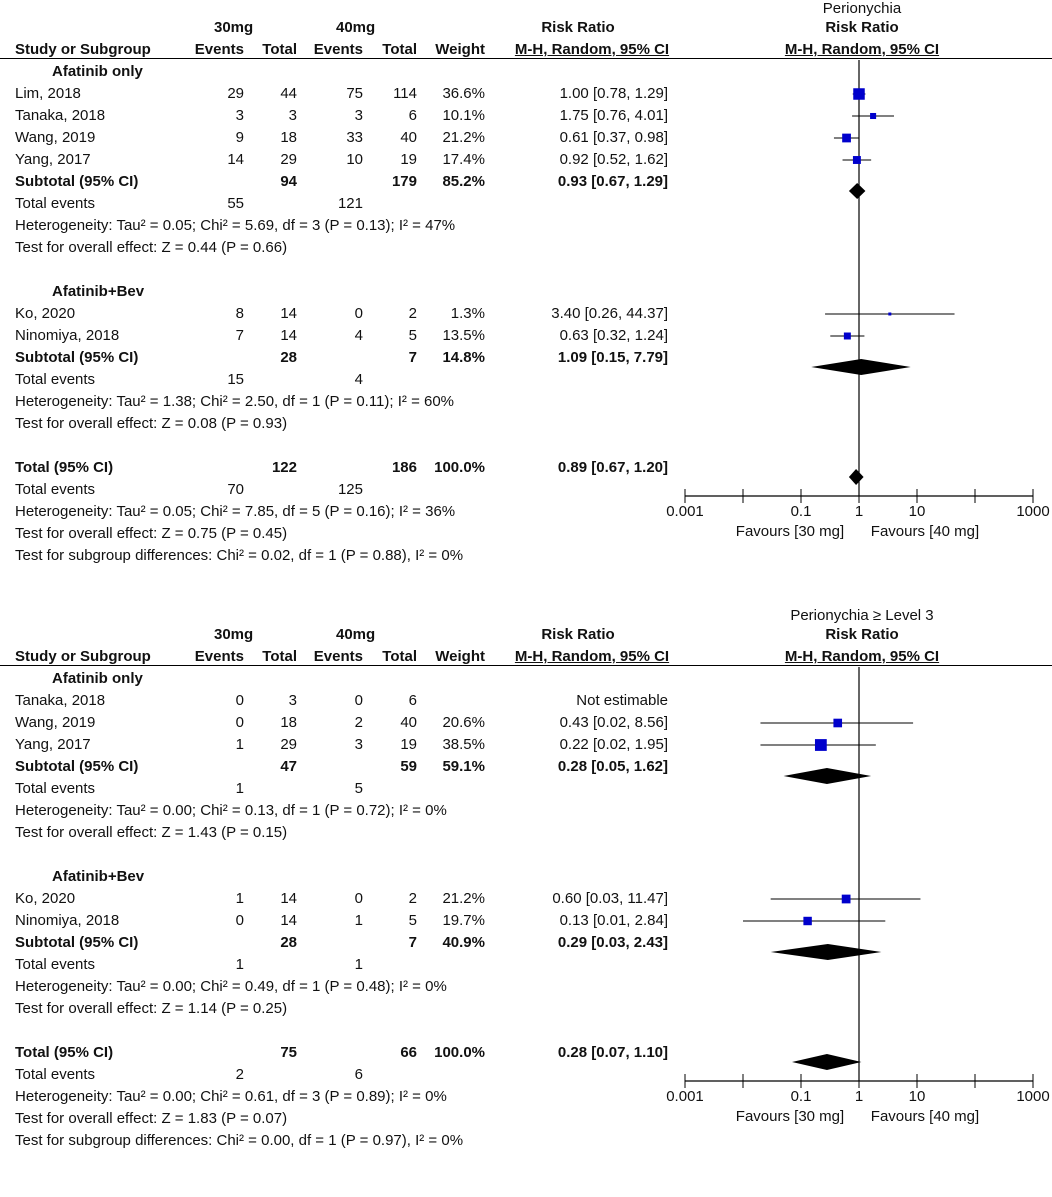  Describe the element at coordinates (358, 722) in the screenshot. I see `events2-value: 2` at that location.